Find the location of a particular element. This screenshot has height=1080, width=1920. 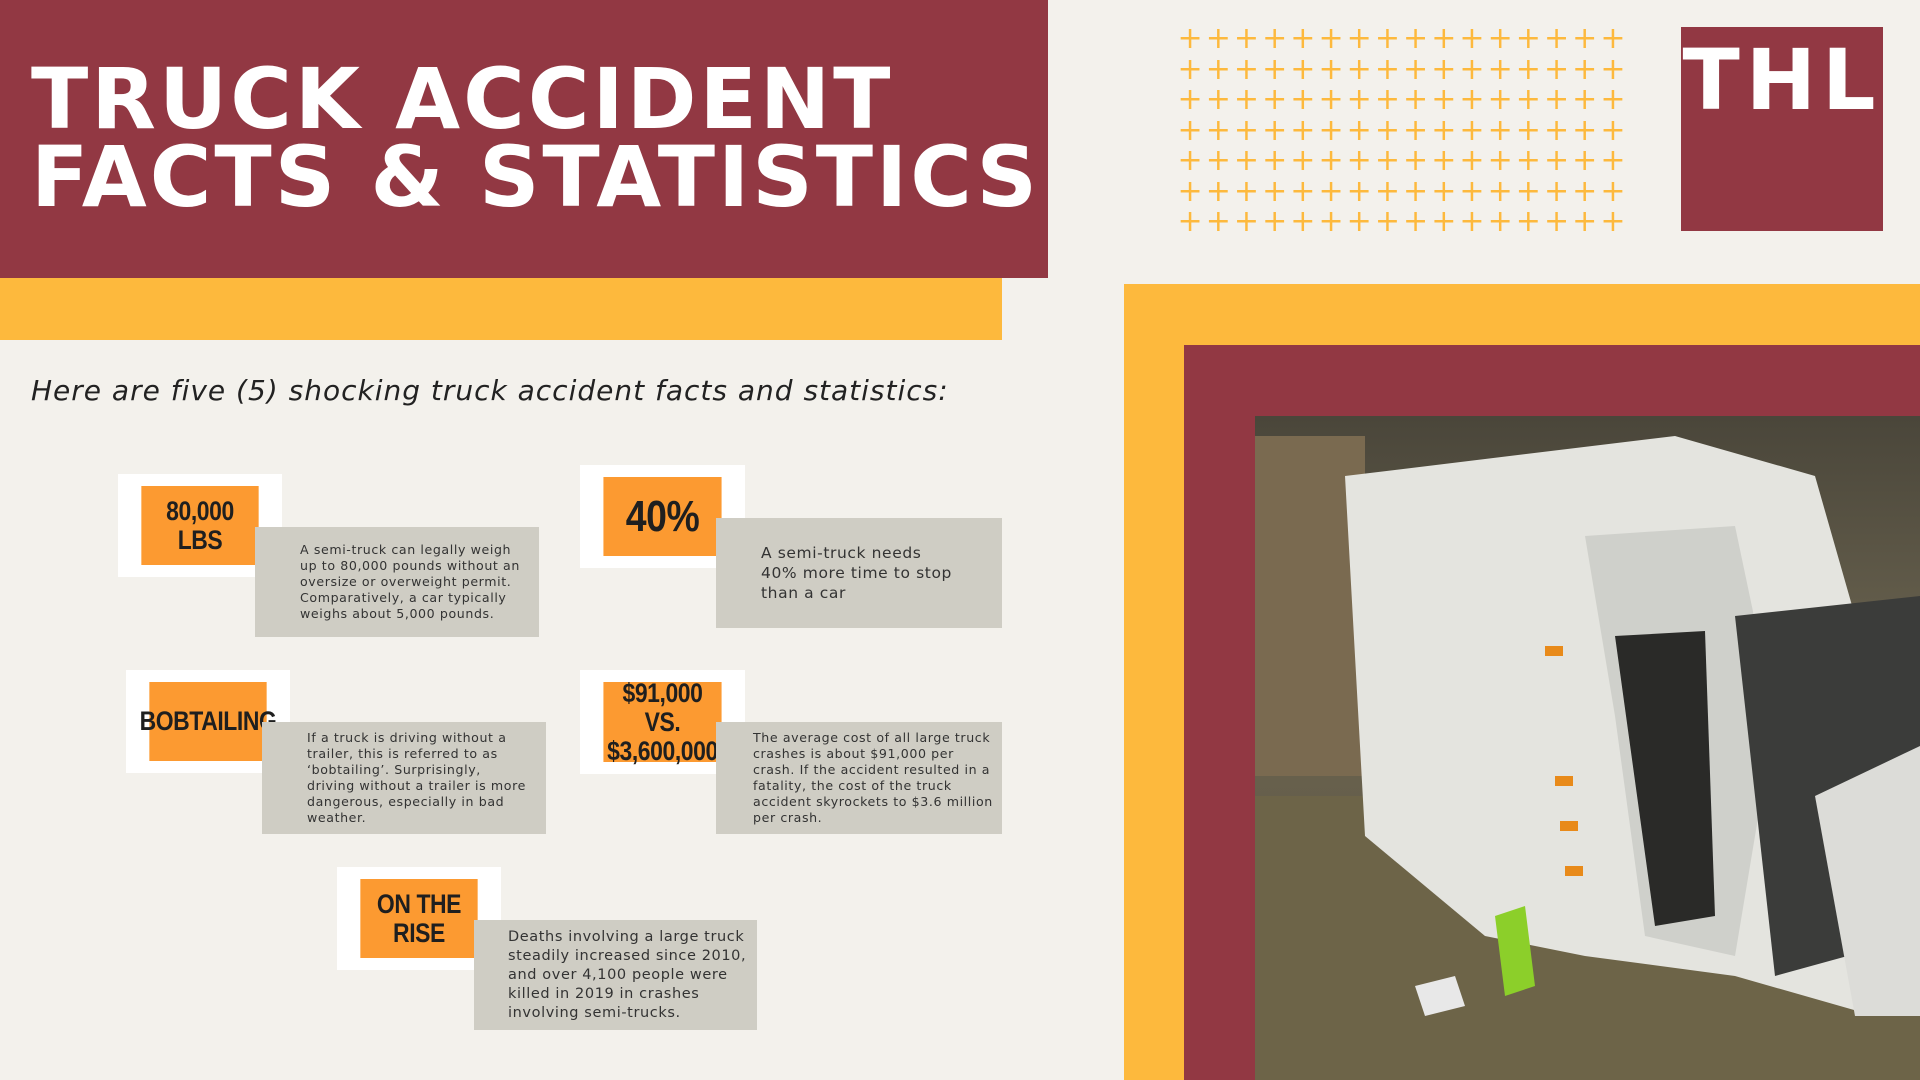

fact-label: BOBTAILING is located at coordinates (208, 721).